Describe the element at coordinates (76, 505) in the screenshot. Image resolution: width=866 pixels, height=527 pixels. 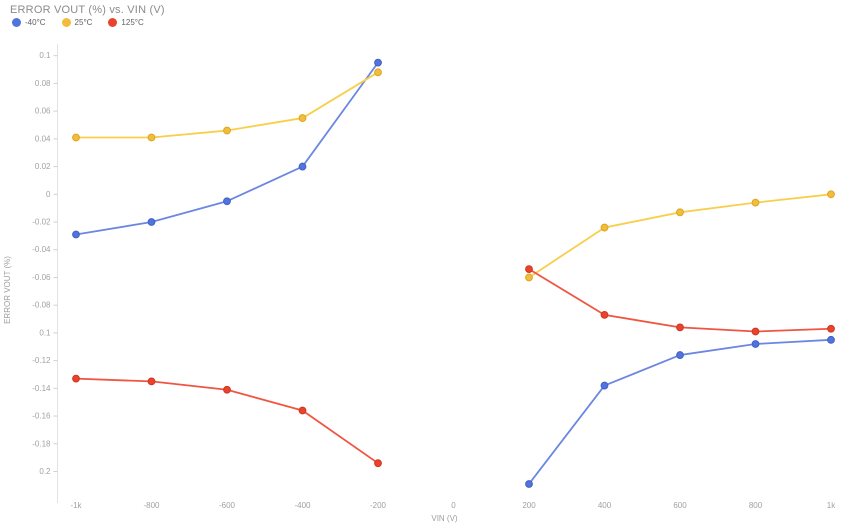
I see `x-tick-label: -1k` at that location.